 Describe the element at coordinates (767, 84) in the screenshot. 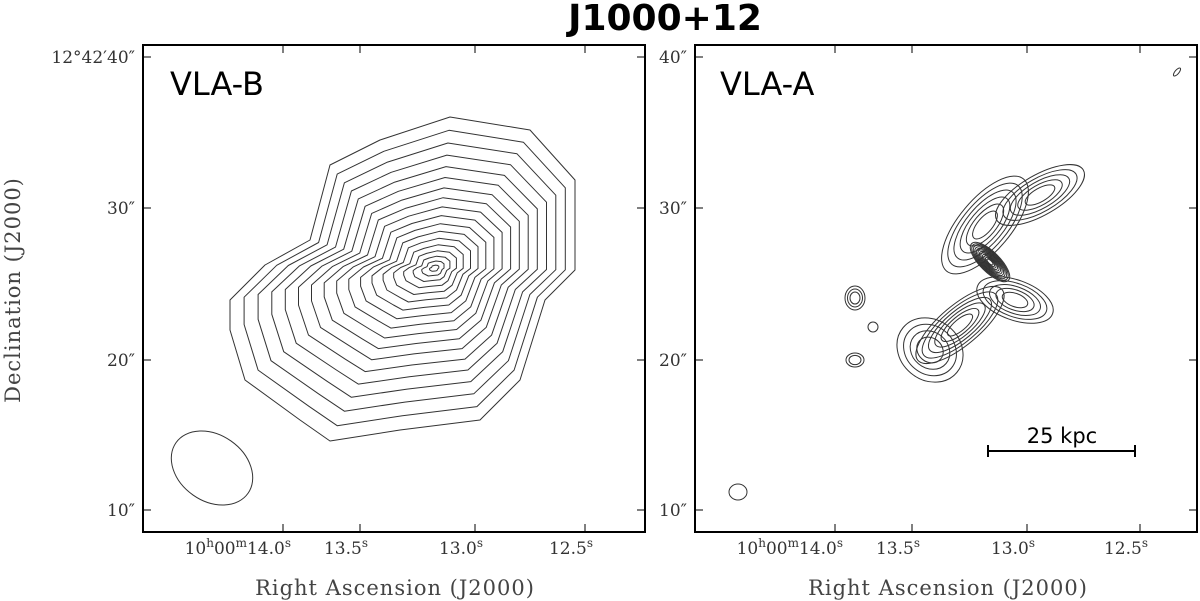

I see `panel-label: VLA-A` at that location.